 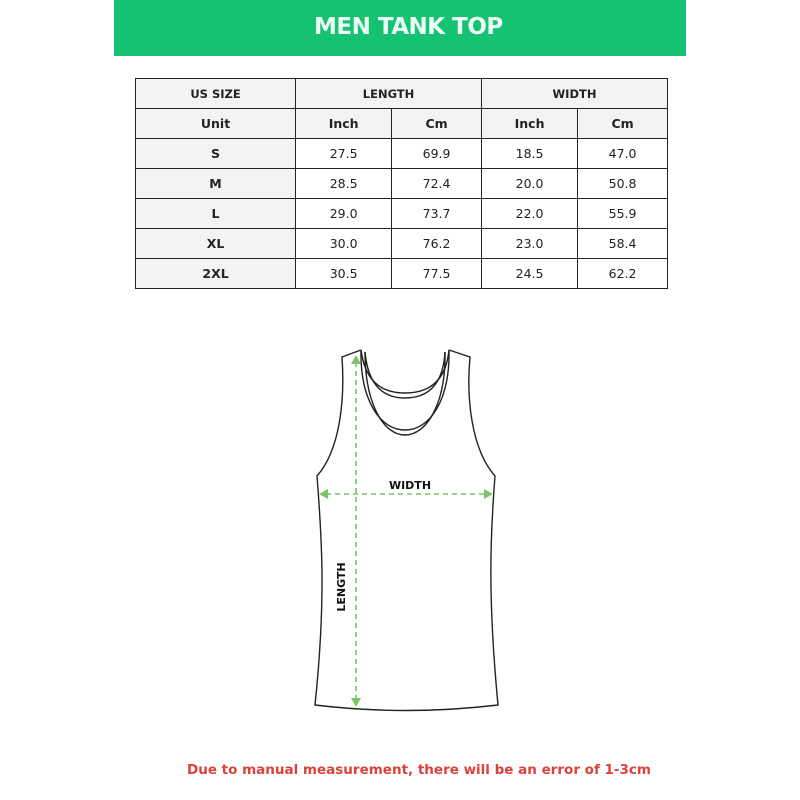 What do you see at coordinates (215, 123) in the screenshot?
I see `unit-label: Unit` at bounding box center [215, 123].